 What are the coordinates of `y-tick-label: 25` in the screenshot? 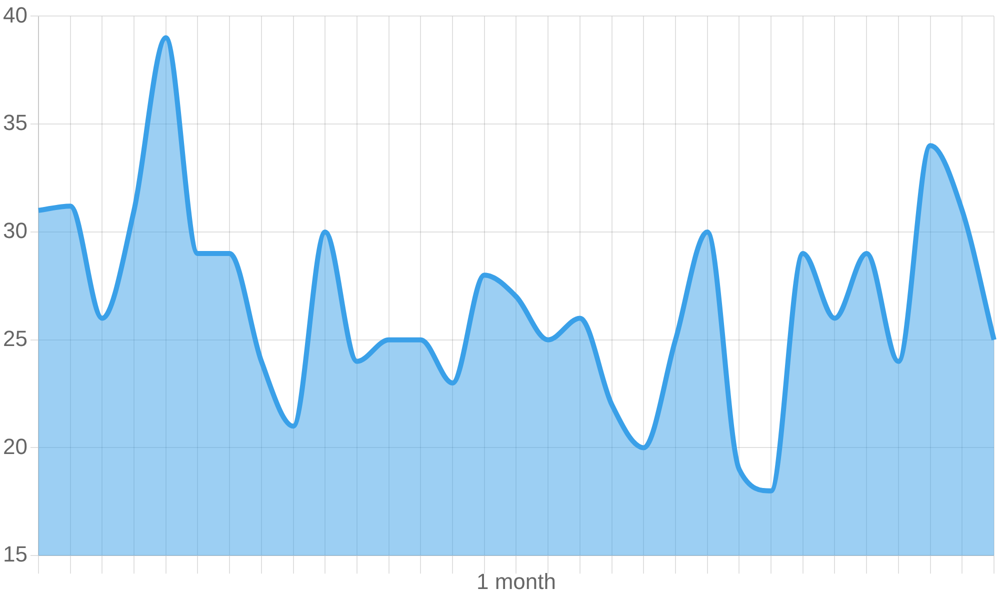 It's located at (15, 338).